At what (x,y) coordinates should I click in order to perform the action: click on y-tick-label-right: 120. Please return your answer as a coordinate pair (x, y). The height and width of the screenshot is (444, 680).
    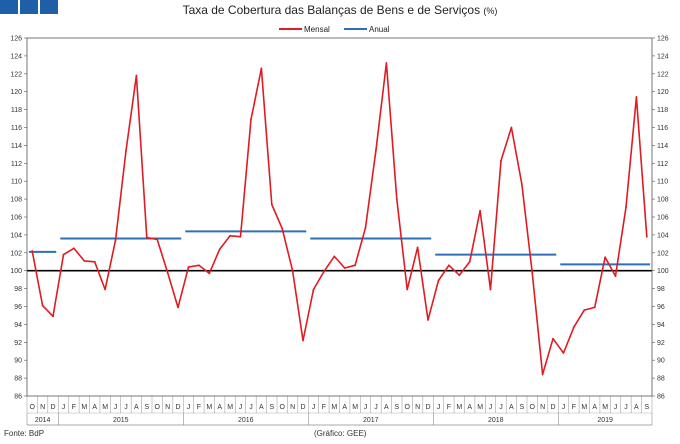
    Looking at the image, I should click on (663, 92).